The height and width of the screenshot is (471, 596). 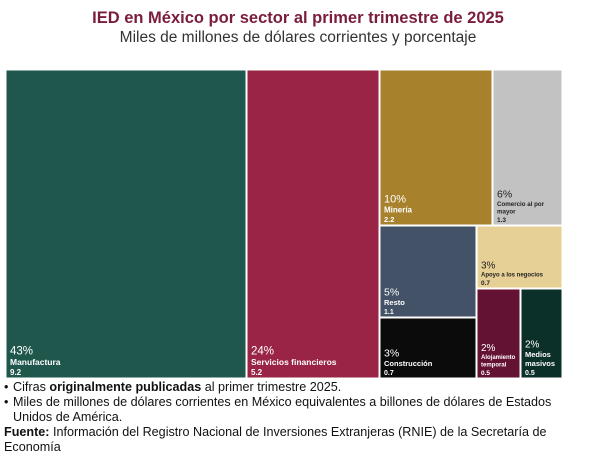 I want to click on tile-sector-label: mayor, so click(x=506, y=212).